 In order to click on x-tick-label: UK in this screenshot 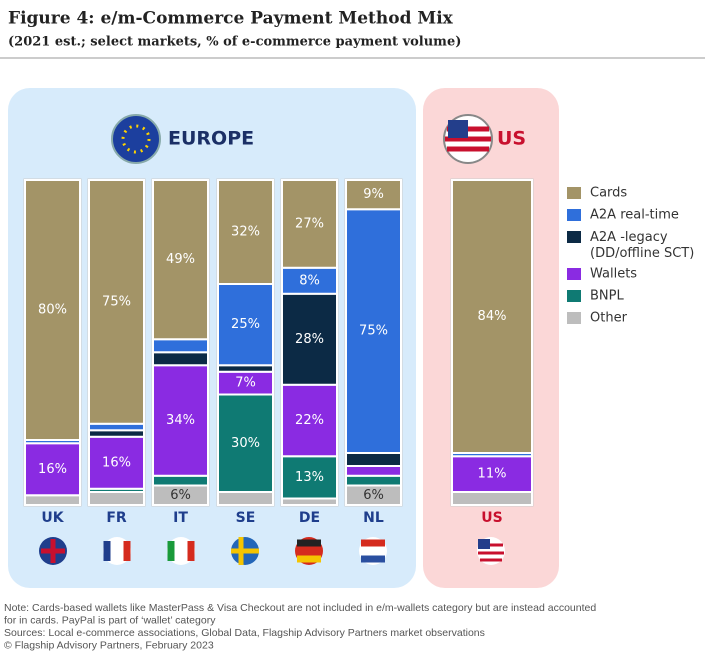, I will do `click(52, 518)`.